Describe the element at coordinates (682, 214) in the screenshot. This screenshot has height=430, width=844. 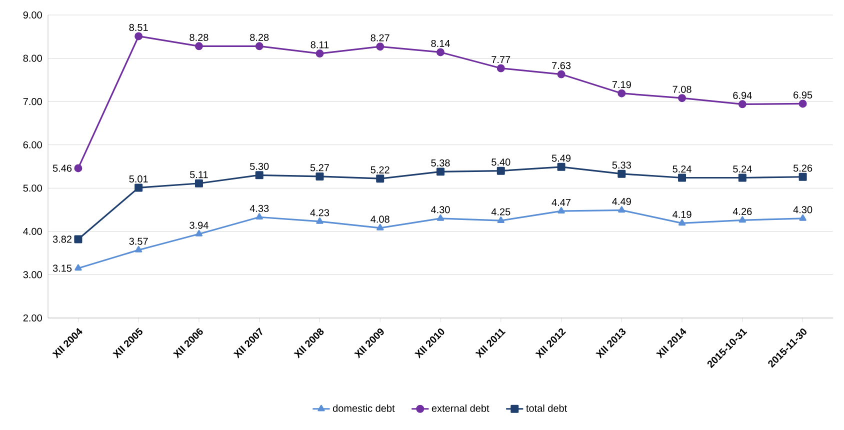
I see `data-label: 4.19` at that location.